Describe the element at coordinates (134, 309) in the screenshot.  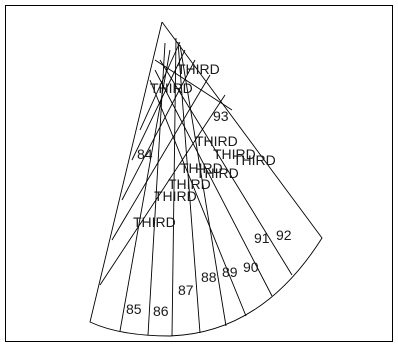
I see `region-label: 85` at that location.